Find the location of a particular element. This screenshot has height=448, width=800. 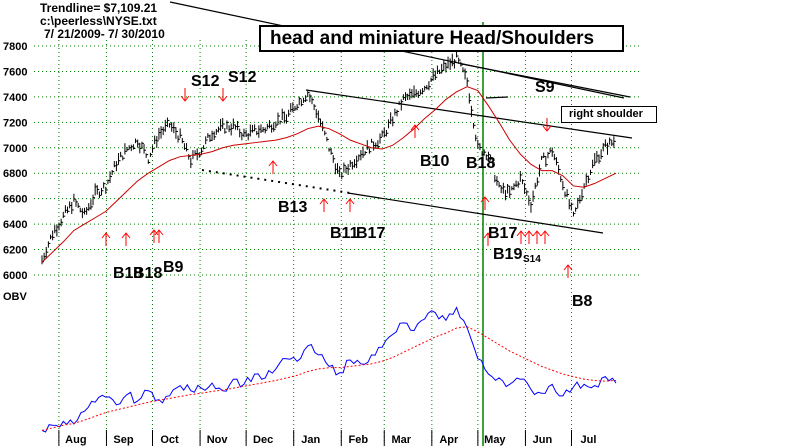

signal-label: S14 is located at coordinates (532, 259).